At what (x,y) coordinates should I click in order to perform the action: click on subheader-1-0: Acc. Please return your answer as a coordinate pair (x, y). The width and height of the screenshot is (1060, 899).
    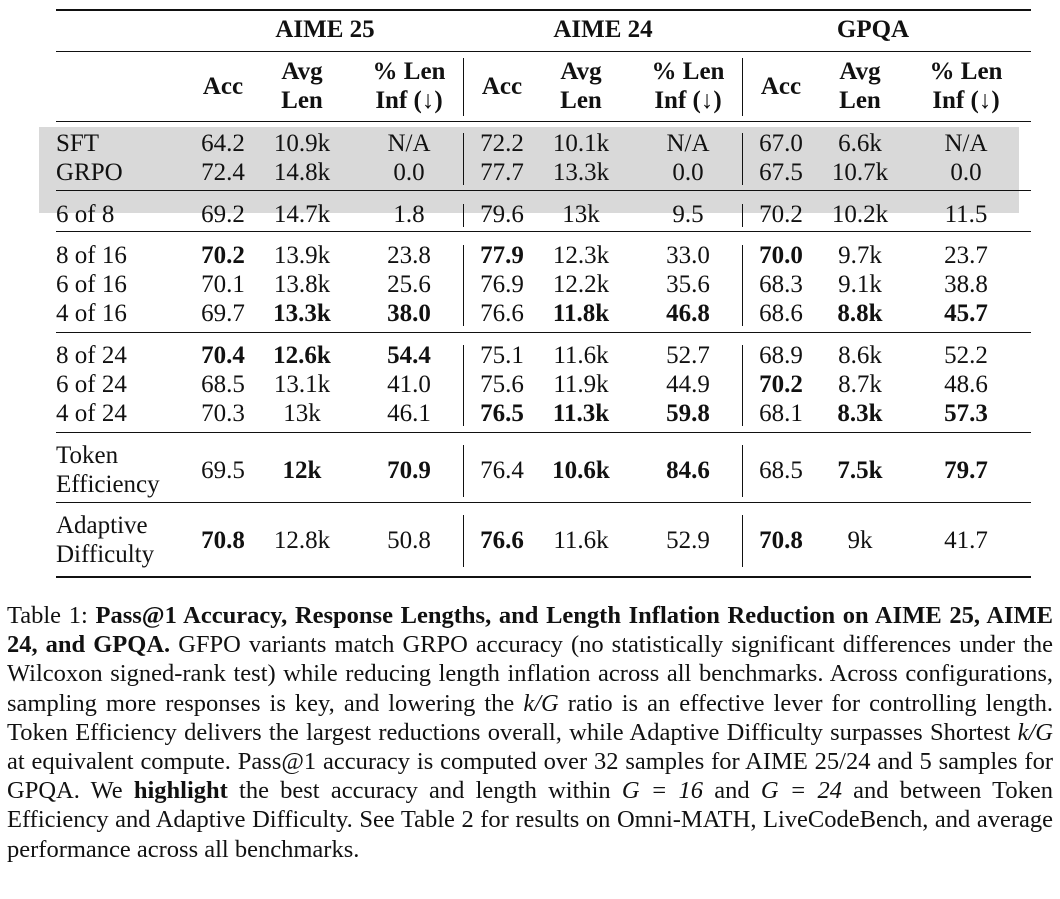
    Looking at the image, I should click on (502, 86).